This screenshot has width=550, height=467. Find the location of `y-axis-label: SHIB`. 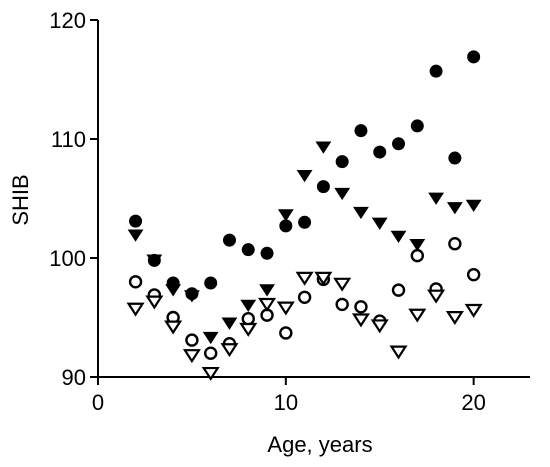

y-axis-label: SHIB is located at coordinates (20, 199).